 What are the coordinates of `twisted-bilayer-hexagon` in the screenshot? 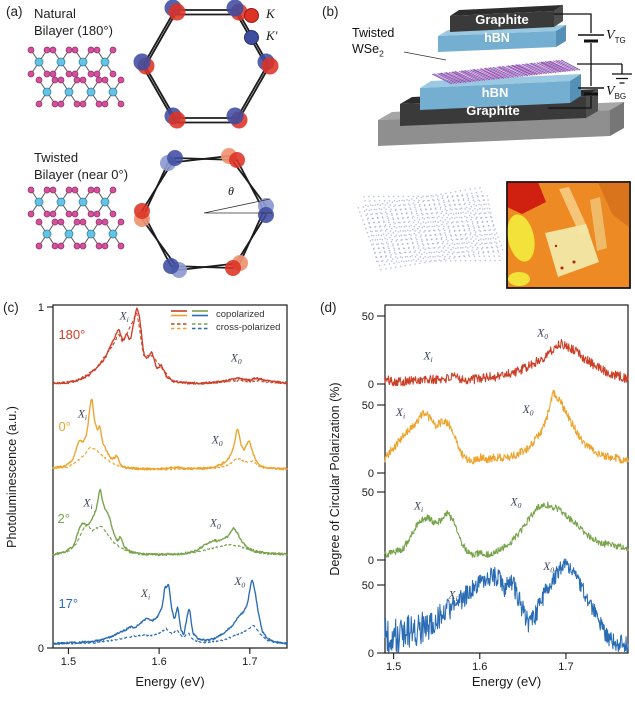 It's located at (204, 213).